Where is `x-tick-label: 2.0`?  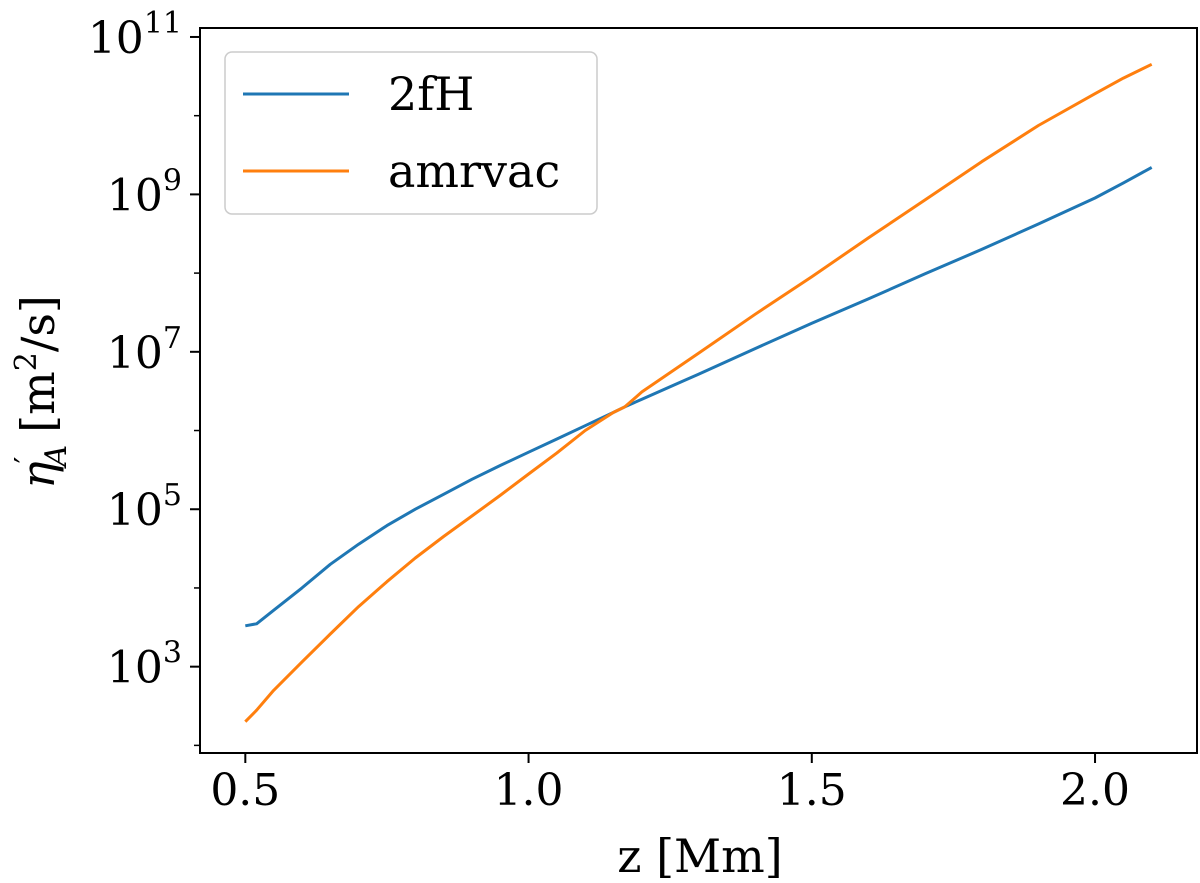 x-tick-label: 2.0 is located at coordinates (1095, 790).